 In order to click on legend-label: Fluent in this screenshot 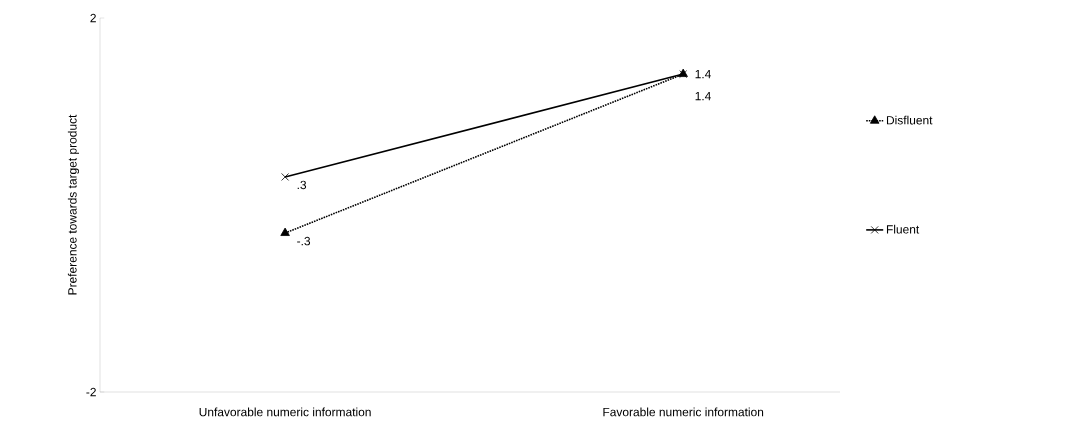, I will do `click(903, 229)`.